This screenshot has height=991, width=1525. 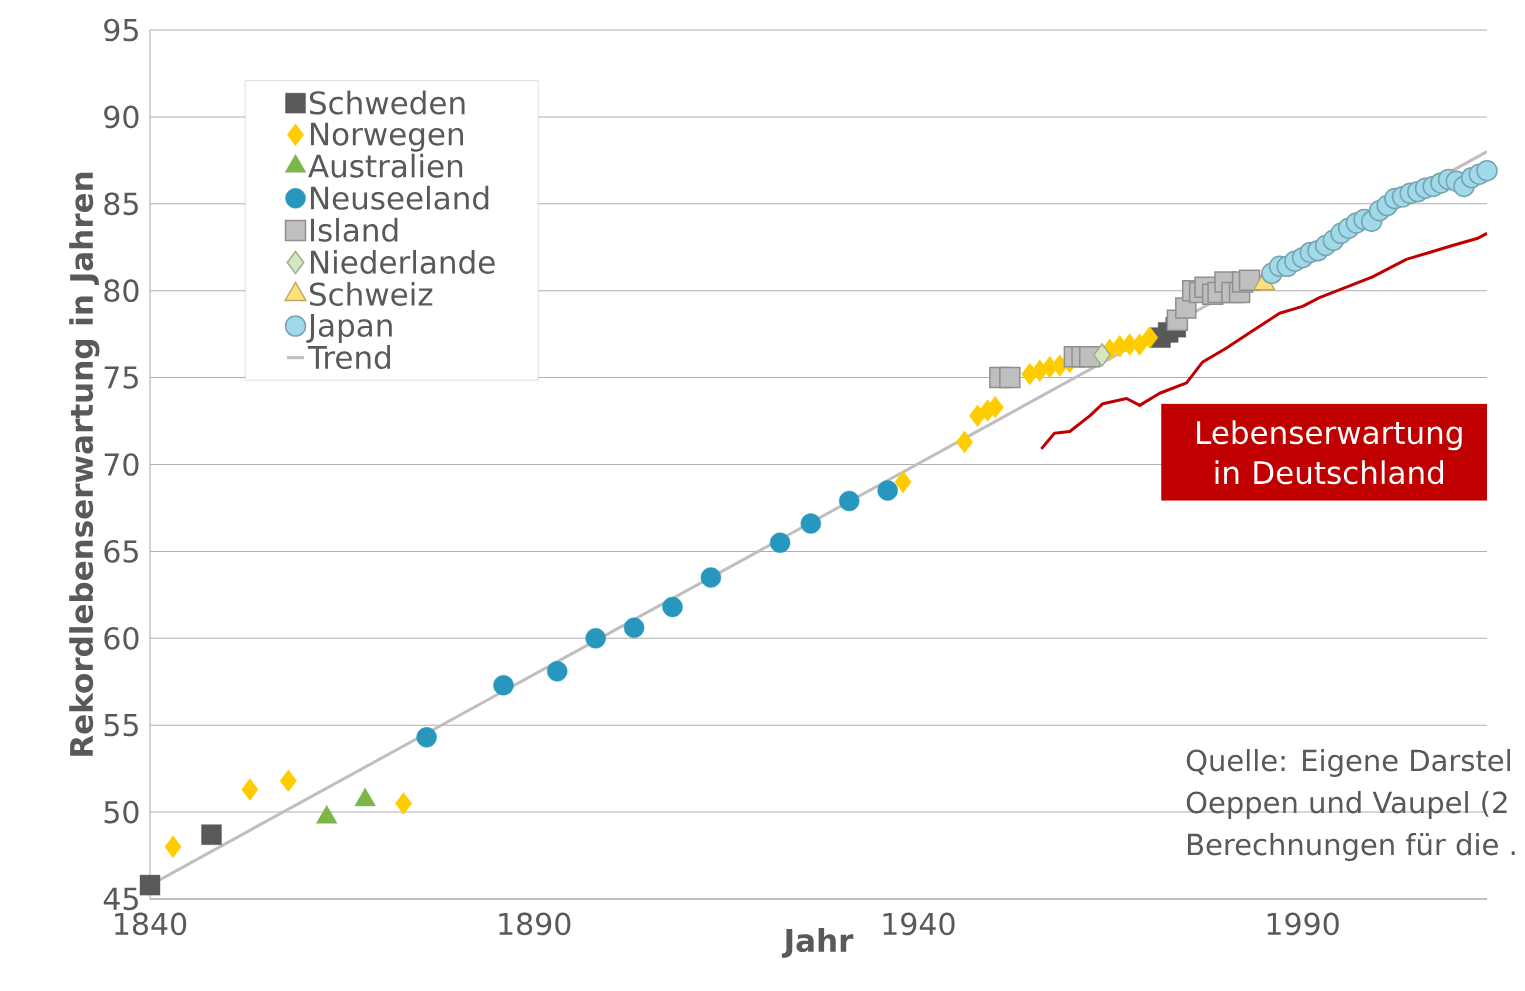 I want to click on y-tick-label: 50, so click(x=121, y=812).